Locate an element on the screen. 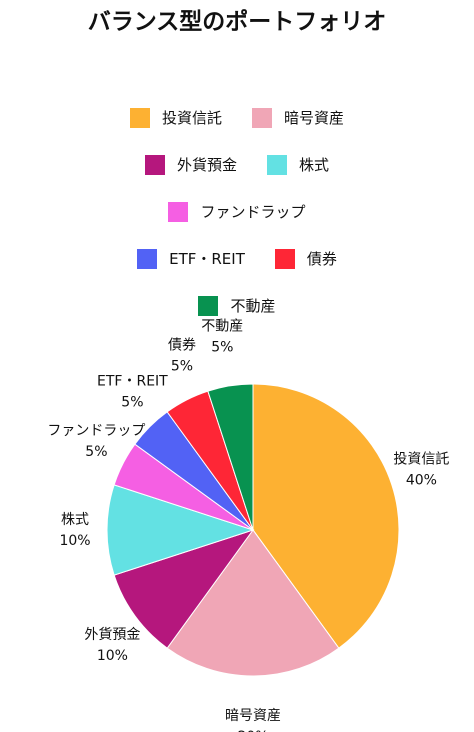 This screenshot has height=732, width=474. slice-label-name: 外貨預金 is located at coordinates (112, 634).